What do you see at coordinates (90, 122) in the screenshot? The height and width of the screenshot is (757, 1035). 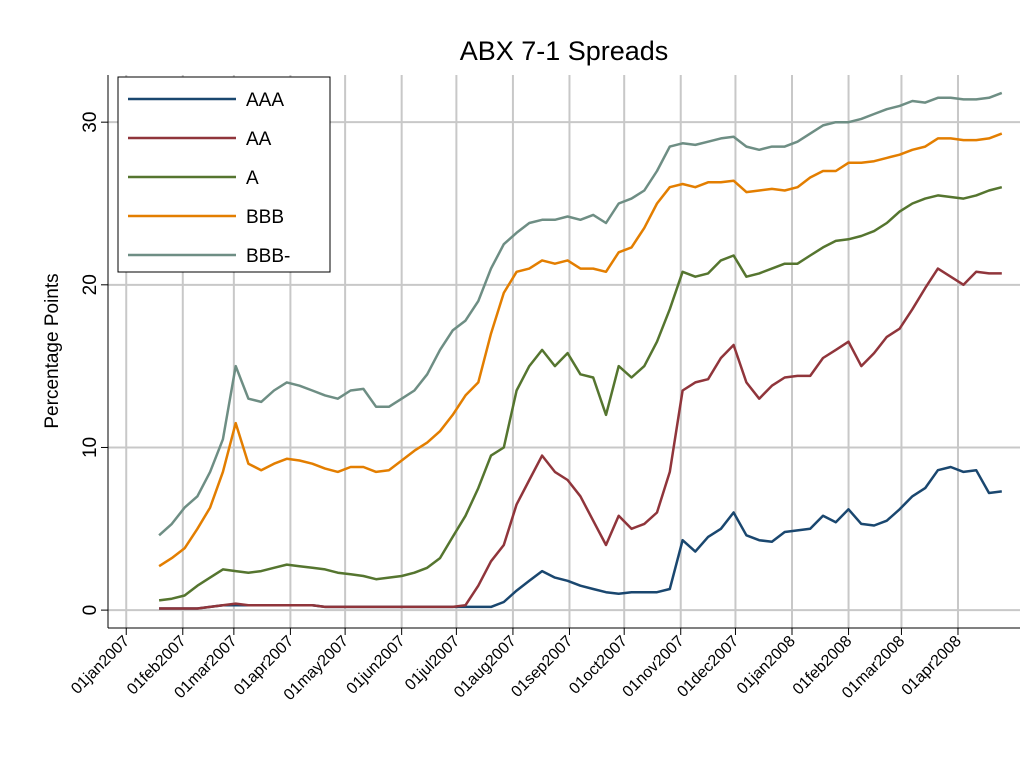 I see `y-tick-label: 30` at bounding box center [90, 122].